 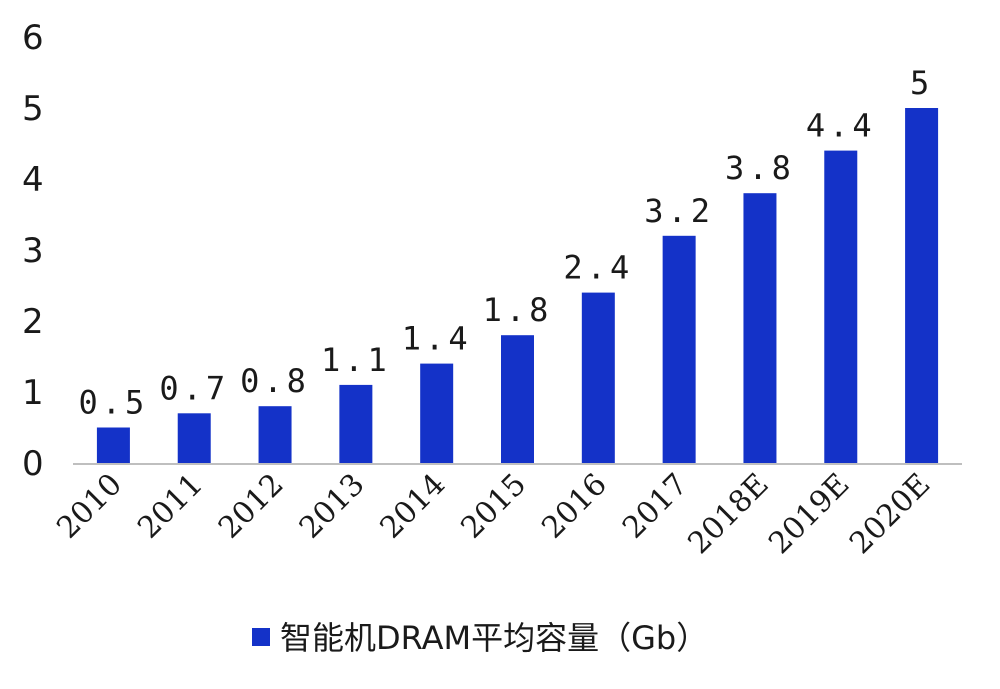 What do you see at coordinates (493, 506) in the screenshot?
I see `x-tick-label: 2015` at bounding box center [493, 506].